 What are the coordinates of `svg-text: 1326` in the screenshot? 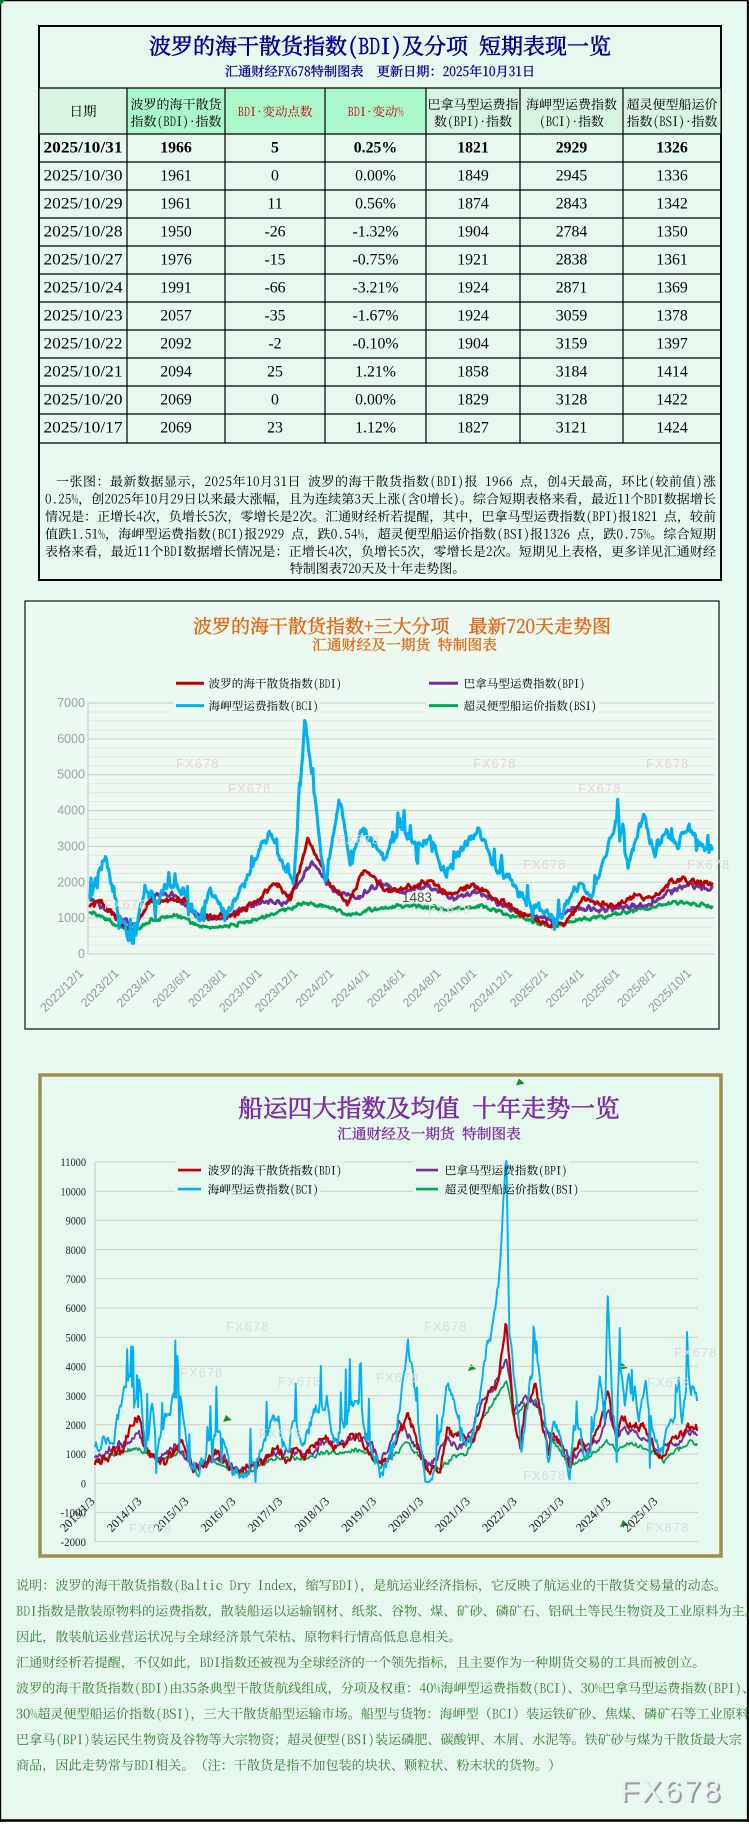 It's located at (672, 147).